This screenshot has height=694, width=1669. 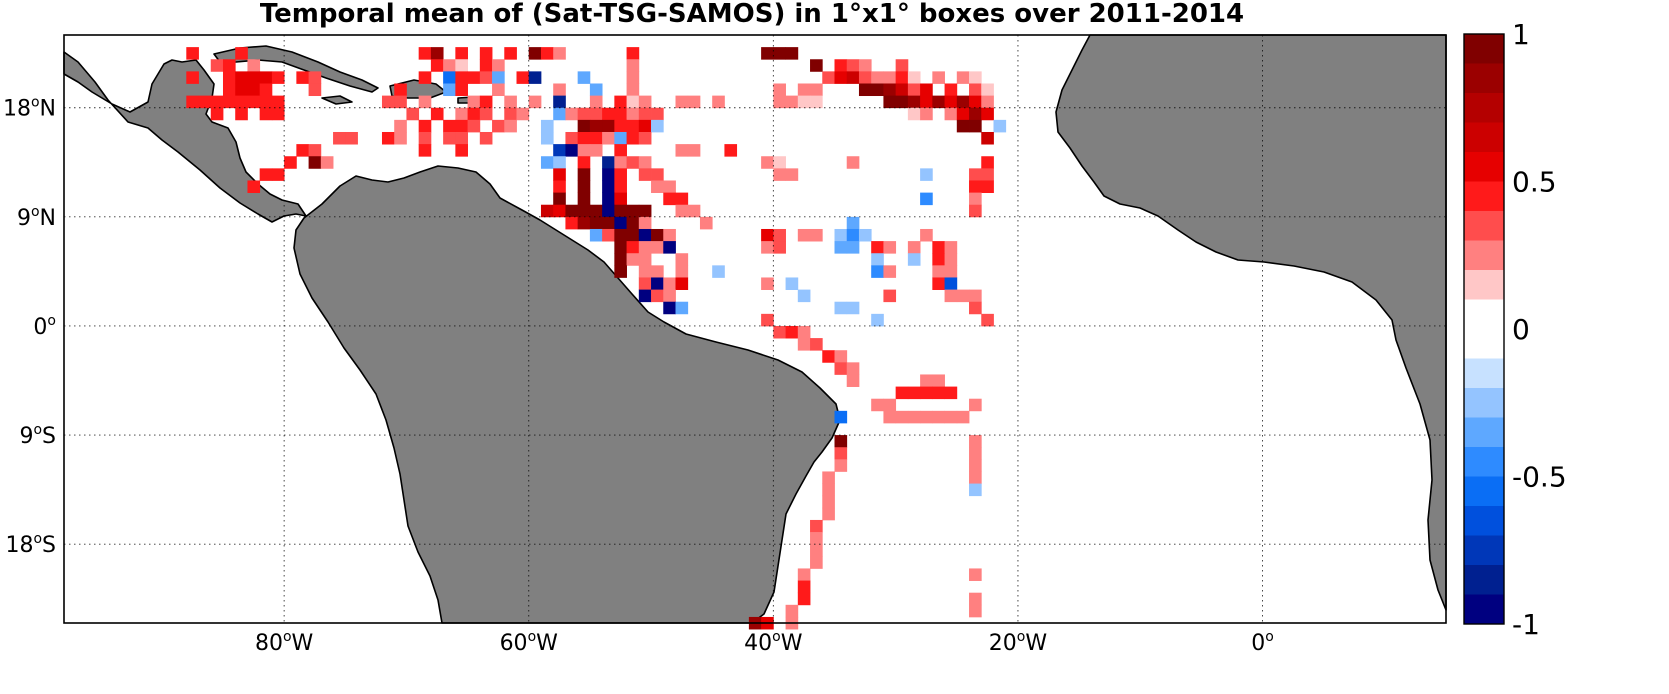 What do you see at coordinates (1521, 34) in the screenshot?
I see `colorbar-tick-label: 1` at bounding box center [1521, 34].